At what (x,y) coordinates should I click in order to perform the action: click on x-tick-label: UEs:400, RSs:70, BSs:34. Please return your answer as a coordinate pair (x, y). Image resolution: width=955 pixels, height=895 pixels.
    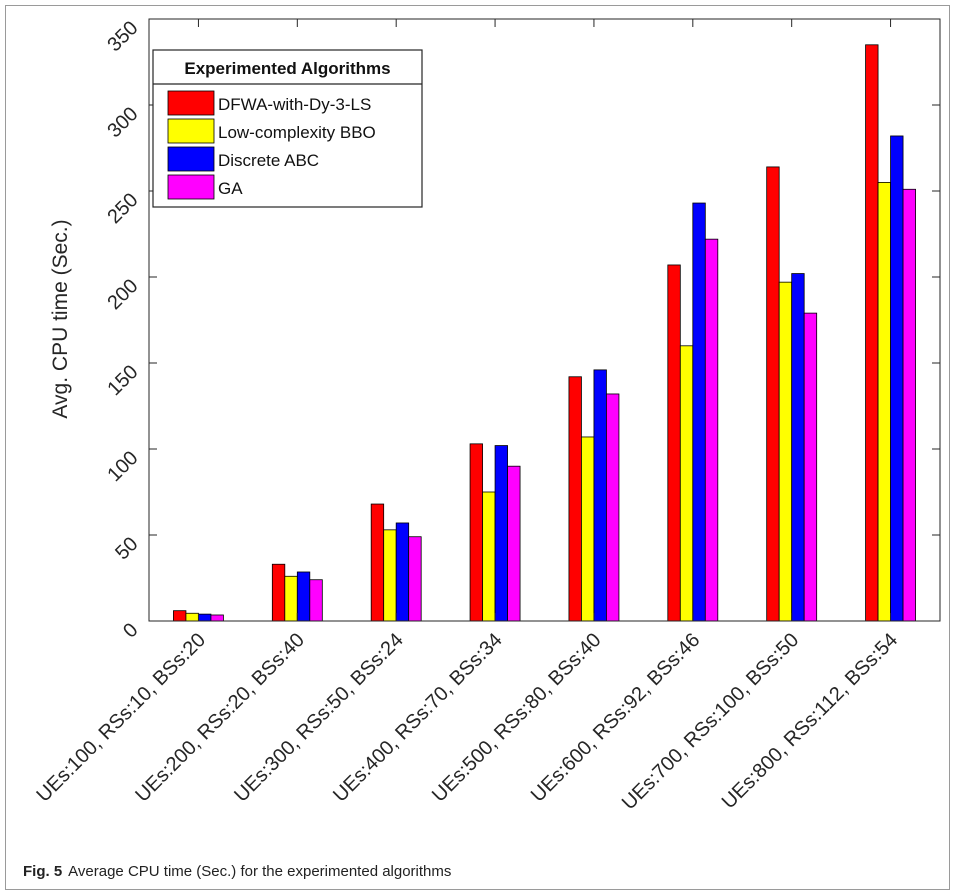
    Looking at the image, I should click on (417, 717).